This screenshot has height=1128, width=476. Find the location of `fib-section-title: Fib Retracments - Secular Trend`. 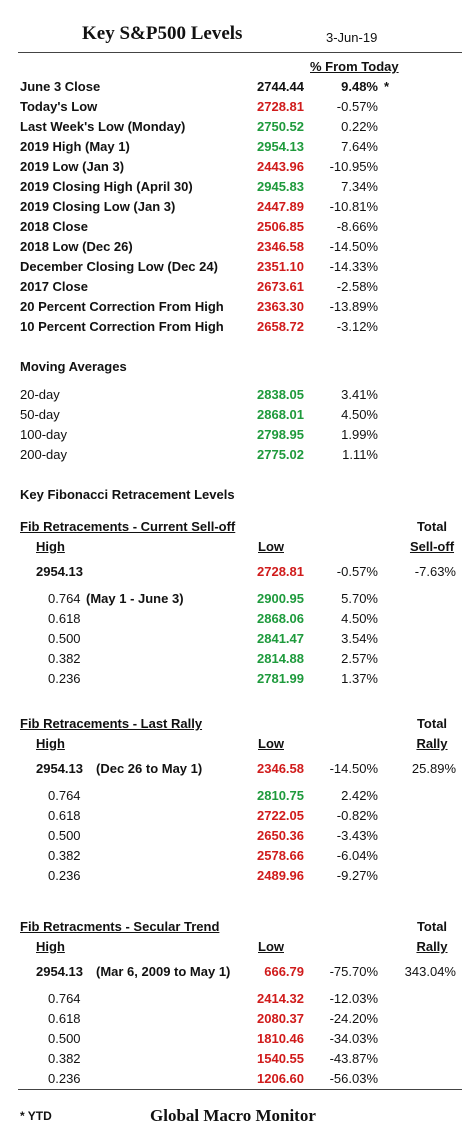

fib-section-title: Fib Retracments - Secular Trend is located at coordinates (120, 926).